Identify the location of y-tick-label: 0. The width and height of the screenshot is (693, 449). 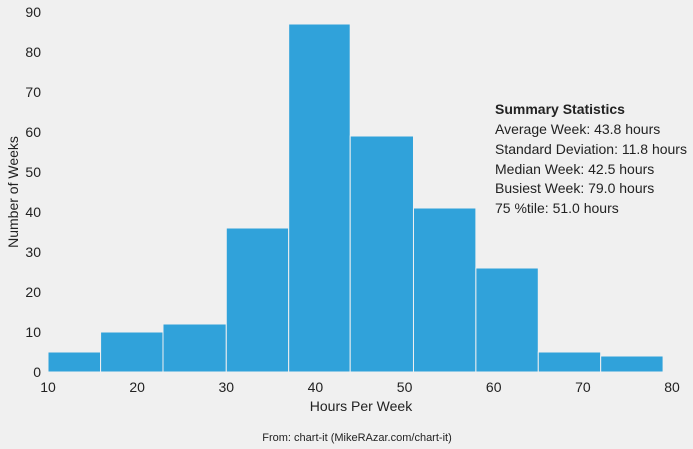
(37, 372).